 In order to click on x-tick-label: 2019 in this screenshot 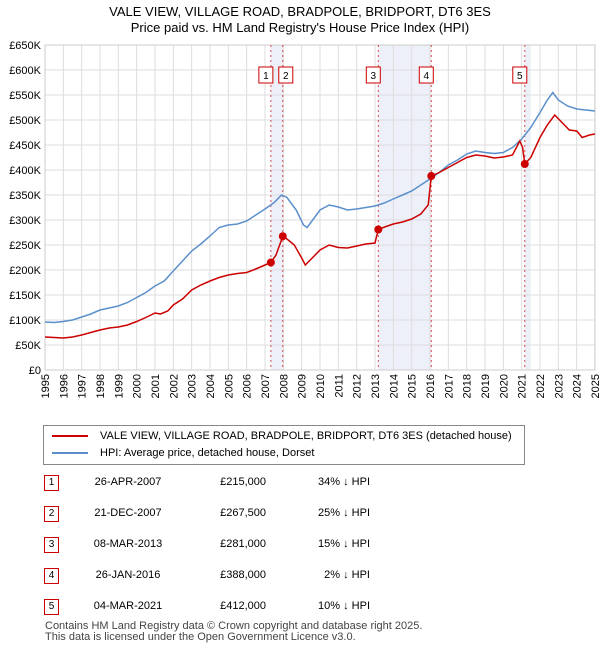, I will do `click(486, 386)`.